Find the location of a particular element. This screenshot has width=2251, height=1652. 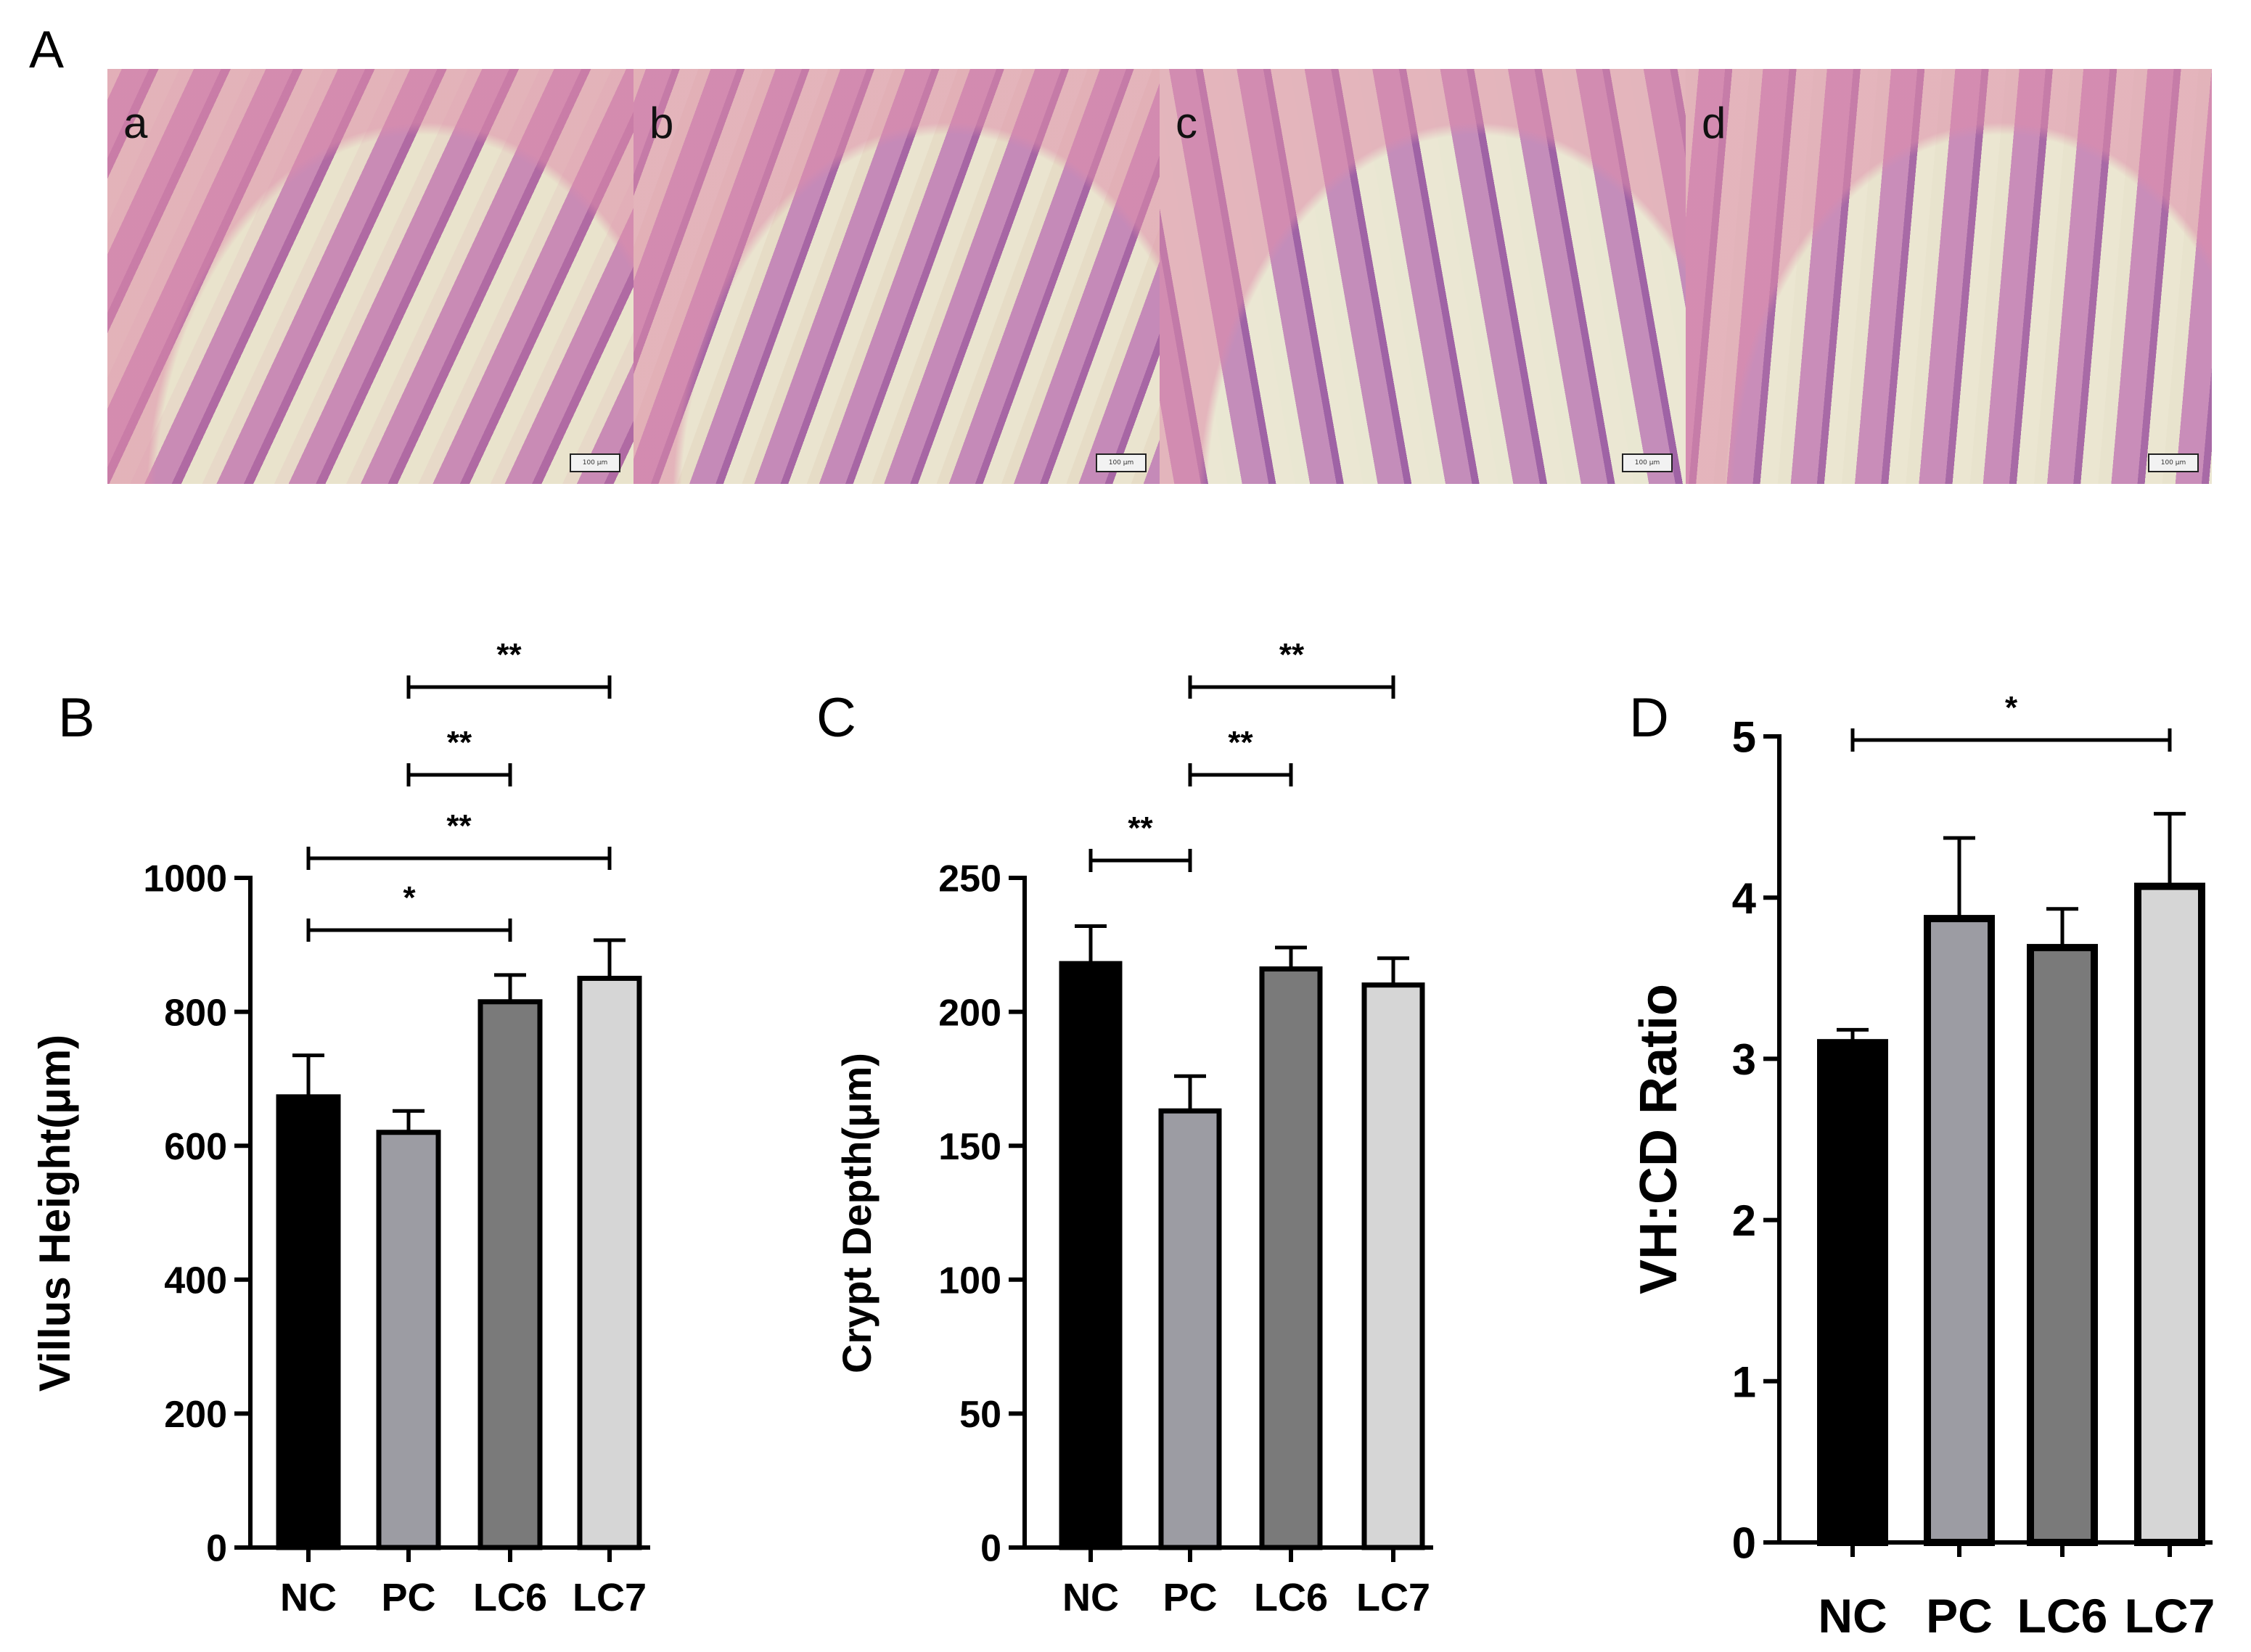

micrograph-a: a 100 μm is located at coordinates (370, 276).